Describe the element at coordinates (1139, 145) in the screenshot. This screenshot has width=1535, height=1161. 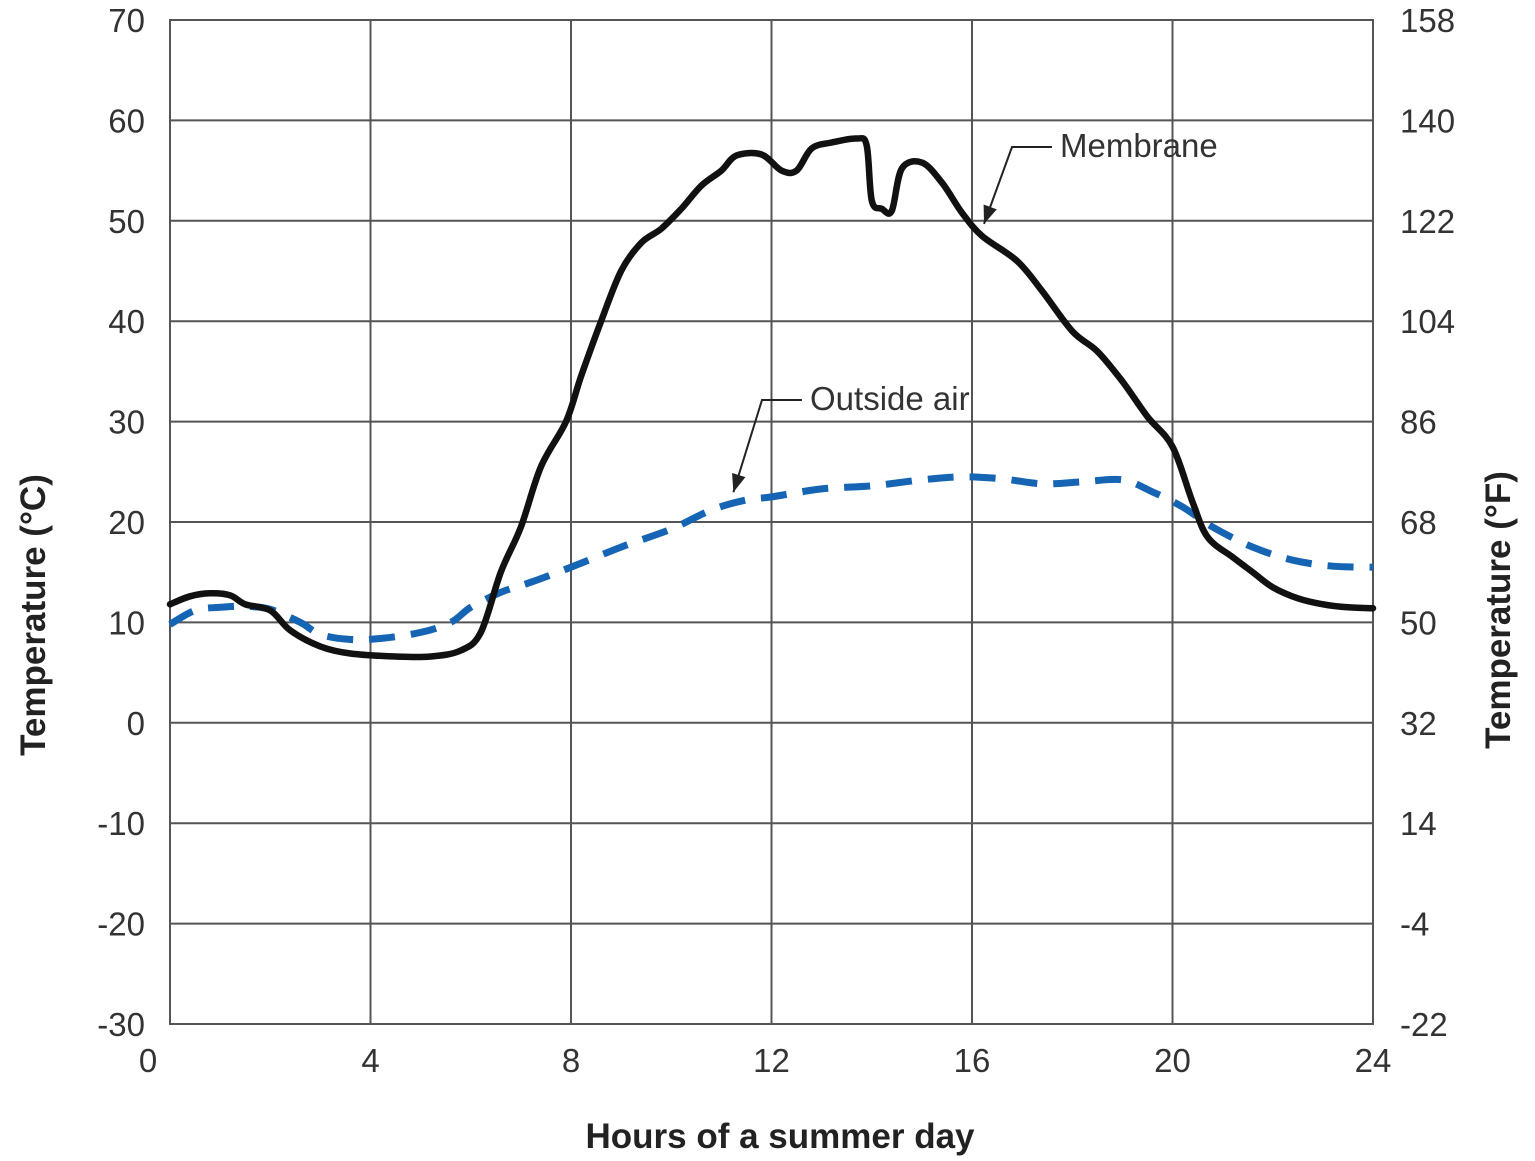
I see `annotation-label-membrane: Membrane` at that location.